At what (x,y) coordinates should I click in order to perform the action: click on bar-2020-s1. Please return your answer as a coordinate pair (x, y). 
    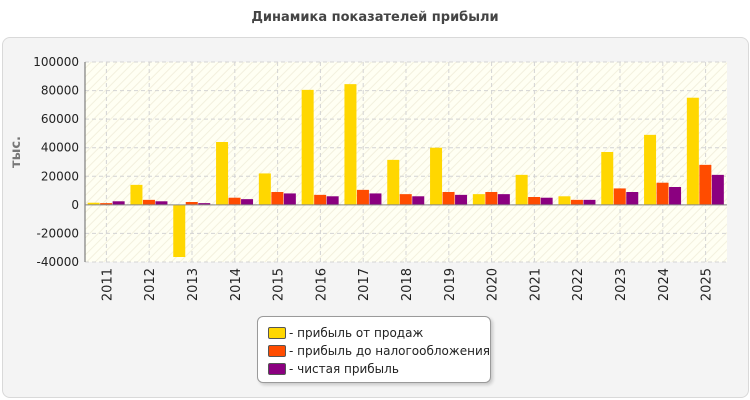
    Looking at the image, I should click on (491, 198).